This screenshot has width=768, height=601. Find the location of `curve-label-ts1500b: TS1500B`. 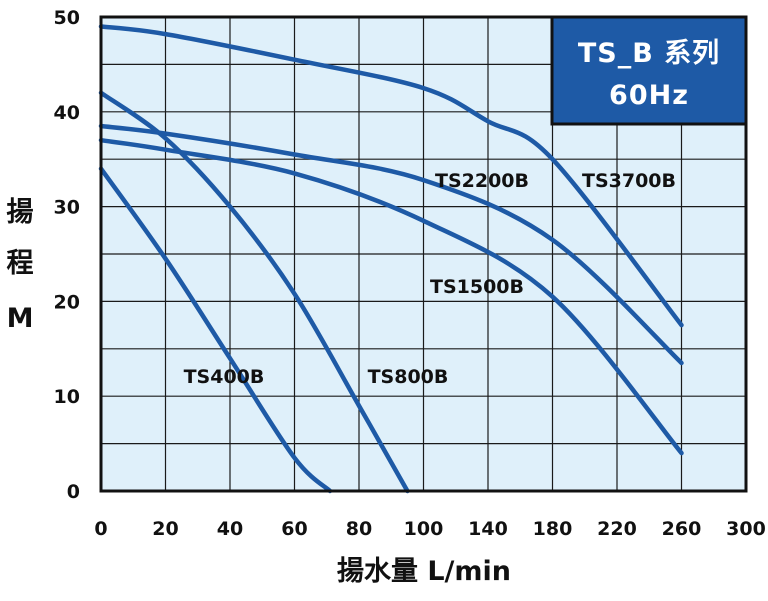

curve-label-ts1500b: TS1500B is located at coordinates (477, 287).